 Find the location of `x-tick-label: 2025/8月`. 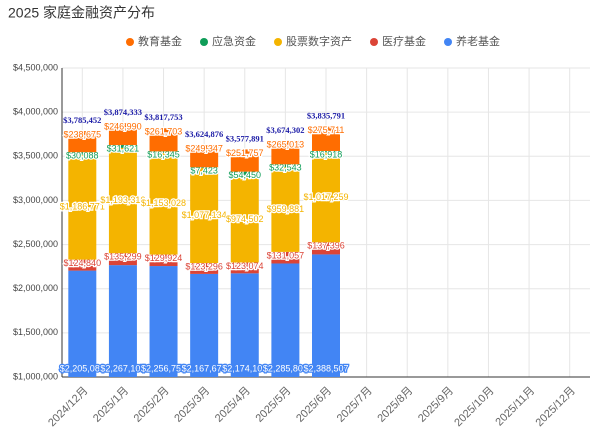

x-tick-label: 2025/8月 is located at coordinates (395, 405).